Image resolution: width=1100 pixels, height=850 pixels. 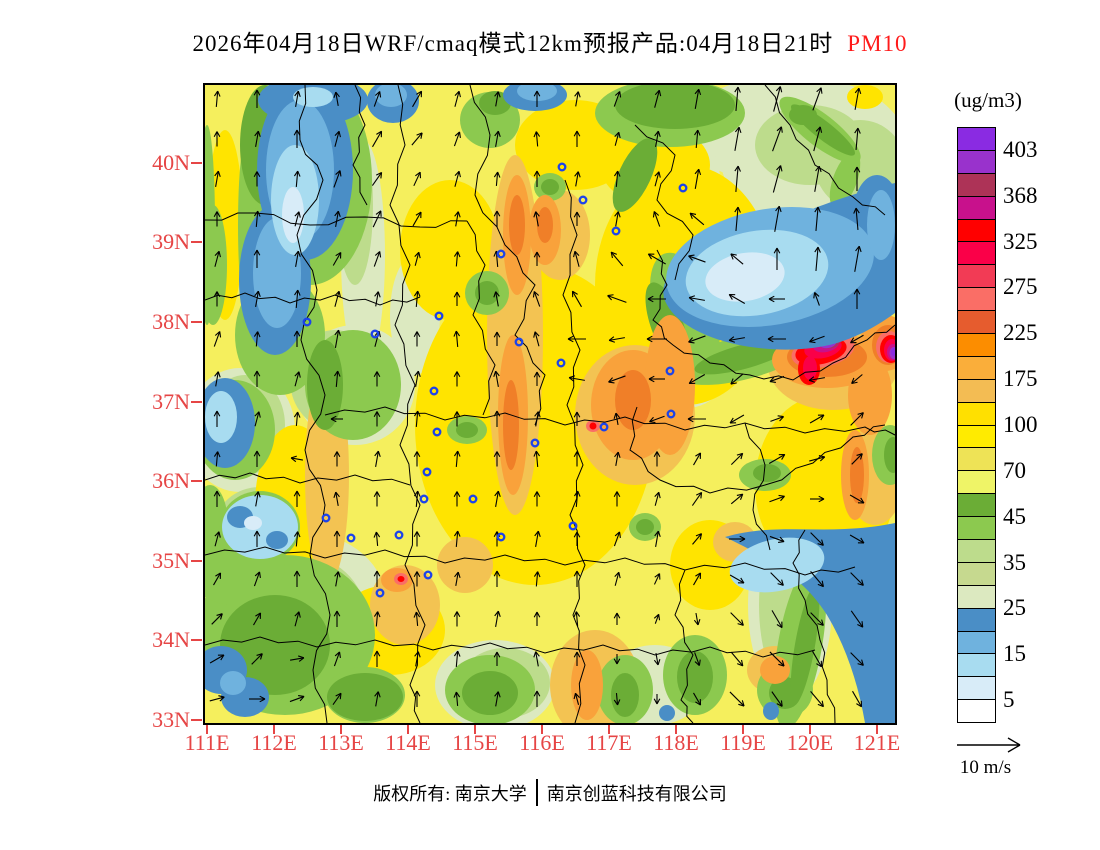 I want to click on lon-tick, so click(x=609, y=729).